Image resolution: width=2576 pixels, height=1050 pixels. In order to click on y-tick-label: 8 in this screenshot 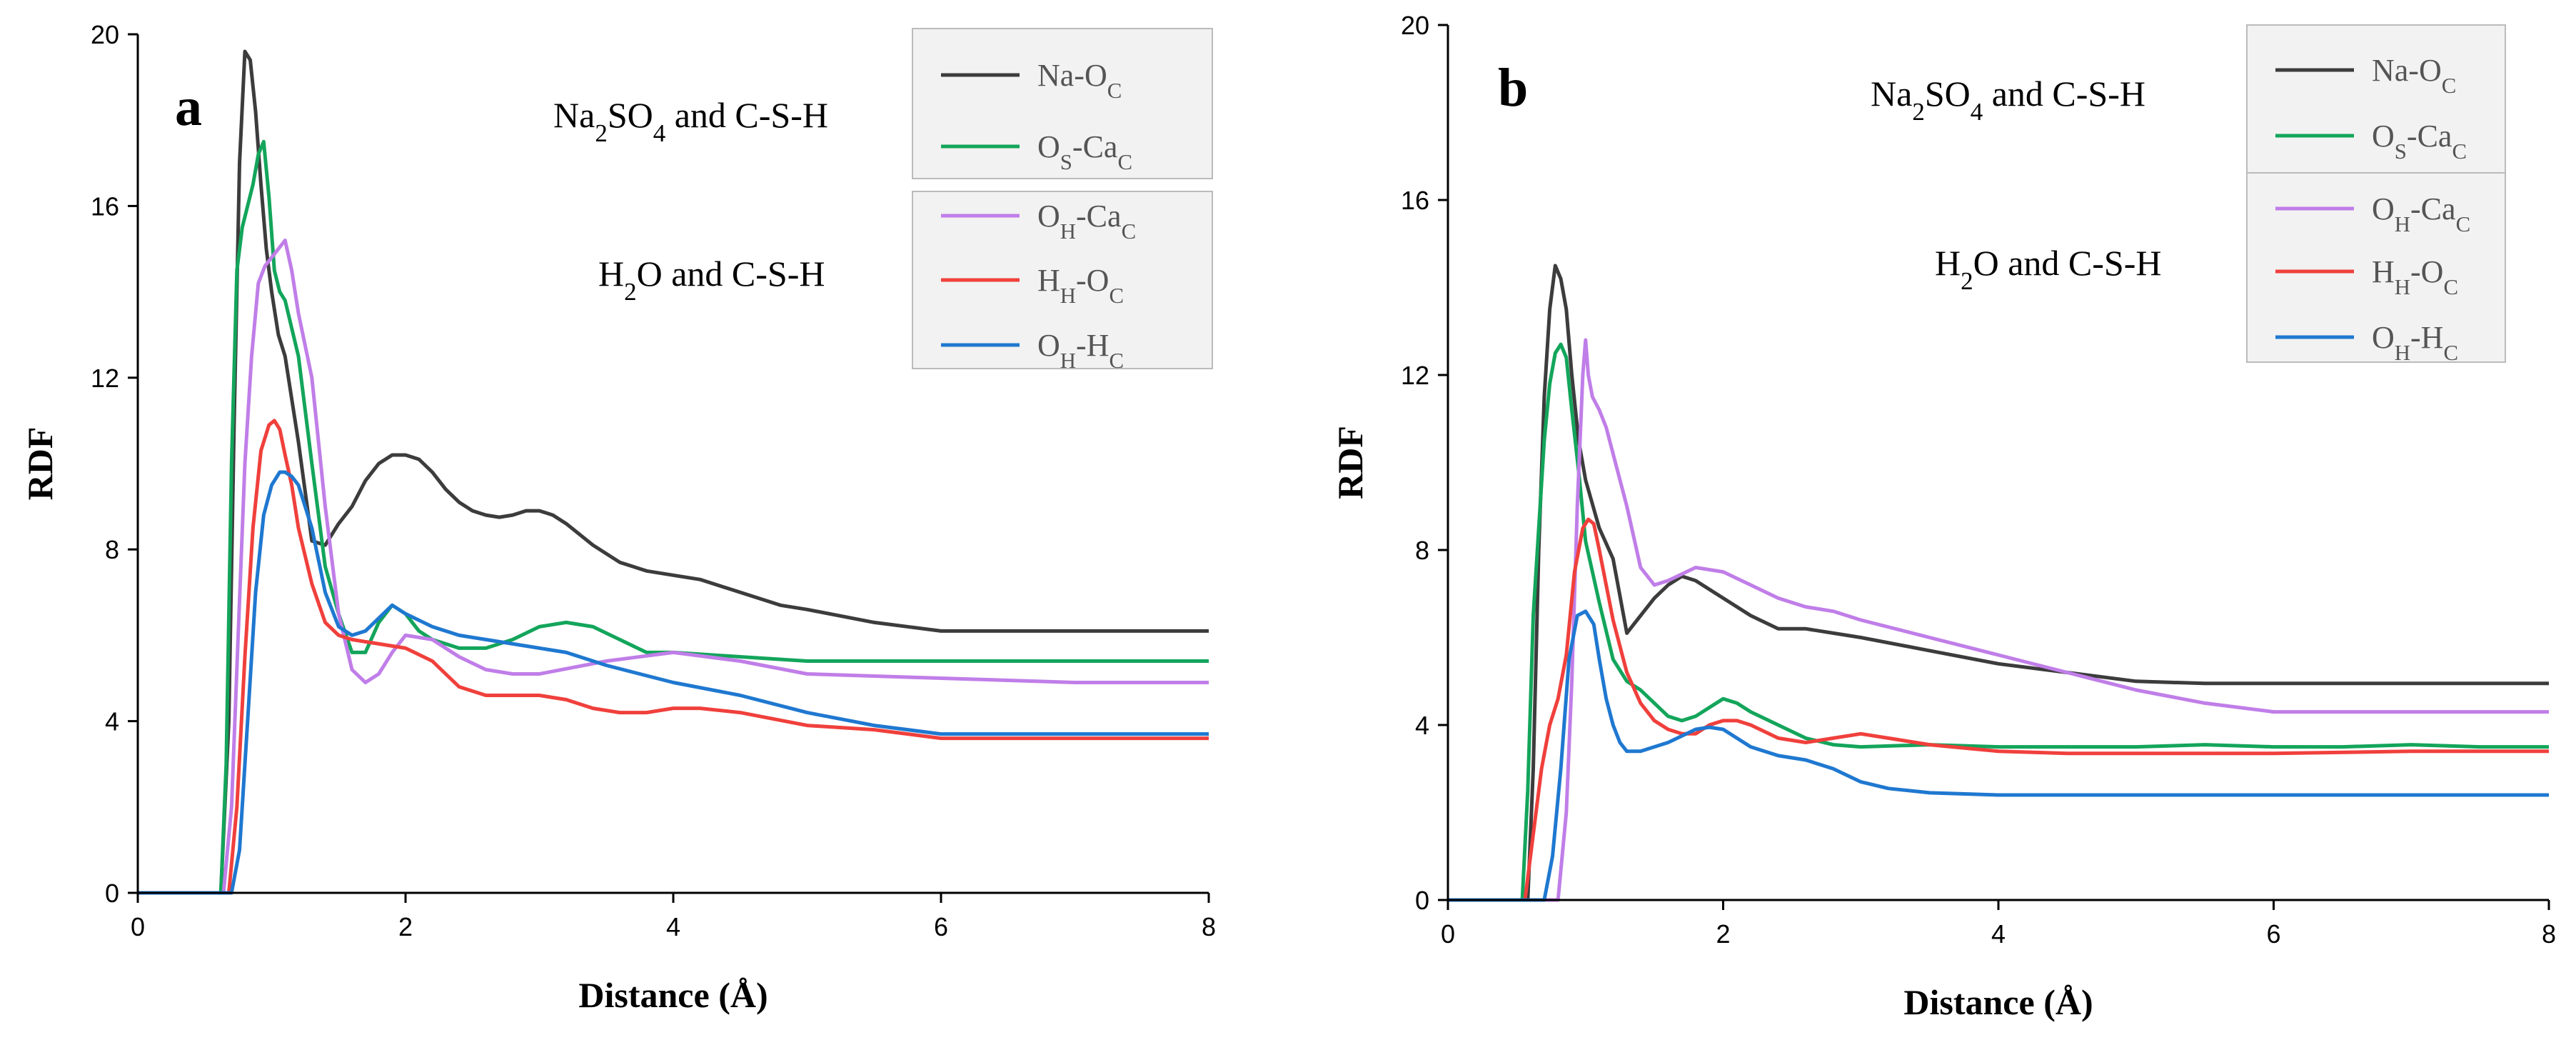, I will do `click(1422, 550)`.